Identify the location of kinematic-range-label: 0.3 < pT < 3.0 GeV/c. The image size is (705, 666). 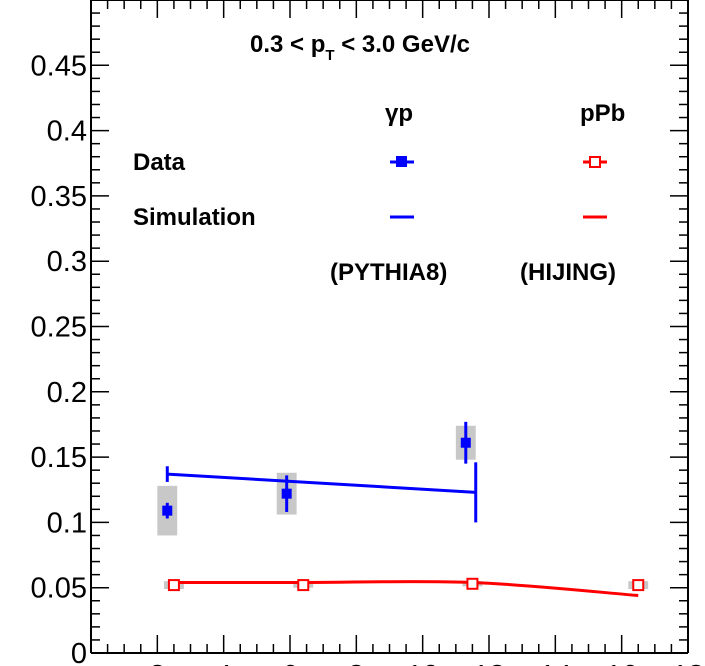
(360, 47).